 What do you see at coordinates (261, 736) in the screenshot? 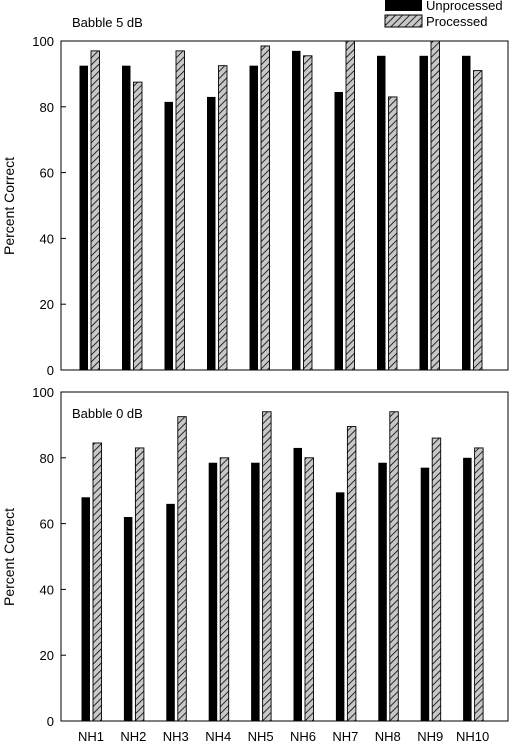
I see `x-tick-label: NH5` at bounding box center [261, 736].